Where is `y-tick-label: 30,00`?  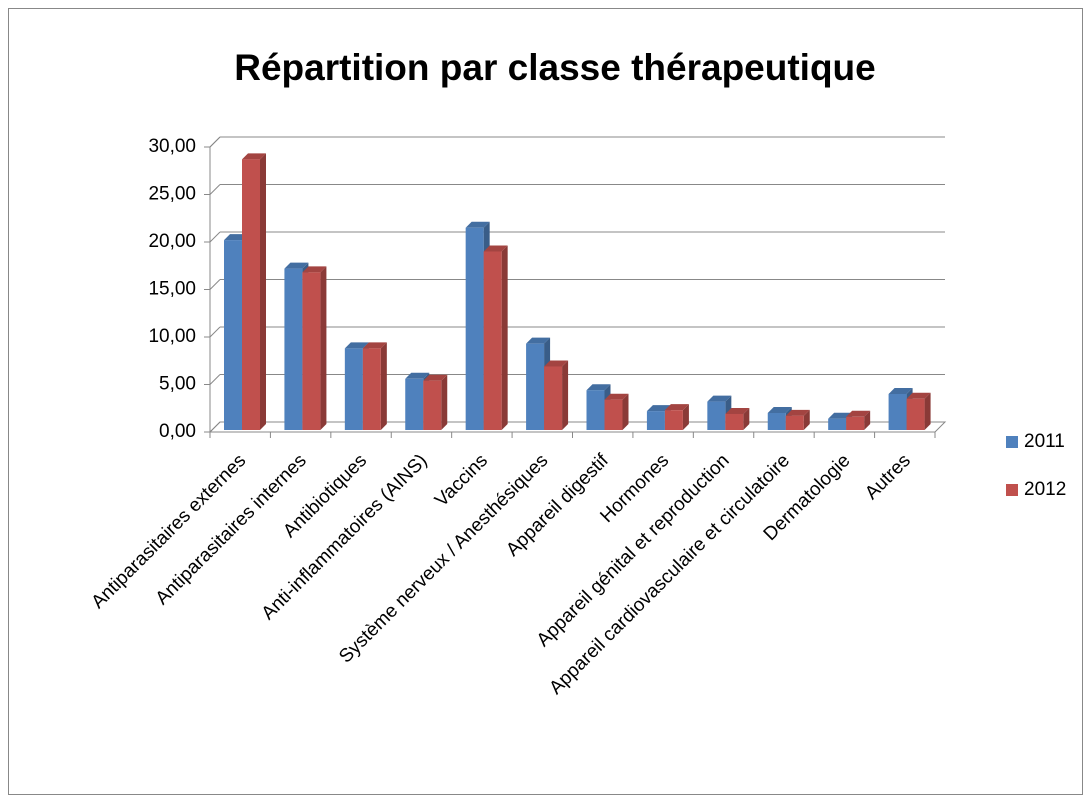
y-tick-label: 30,00 is located at coordinates (172, 146).